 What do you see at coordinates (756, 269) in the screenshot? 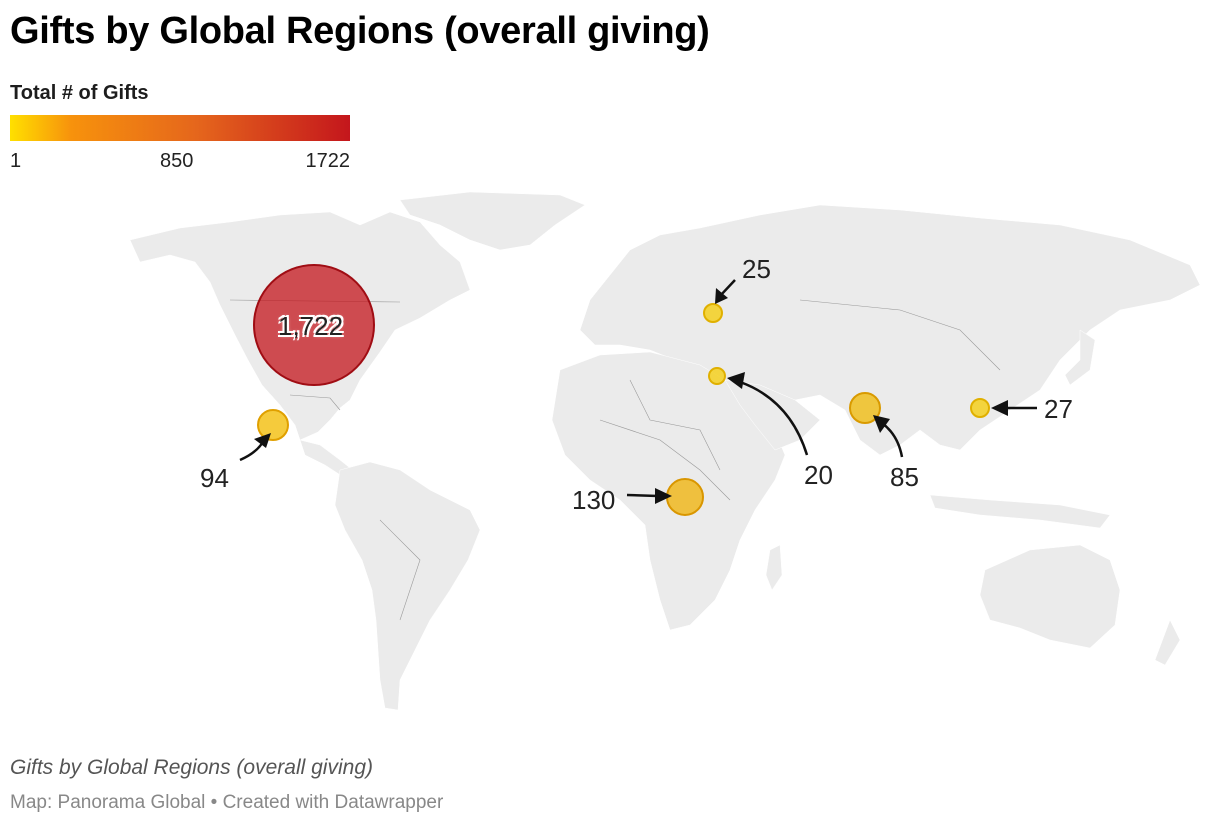
I see `marker-label-eastern-europe: 25` at bounding box center [756, 269].